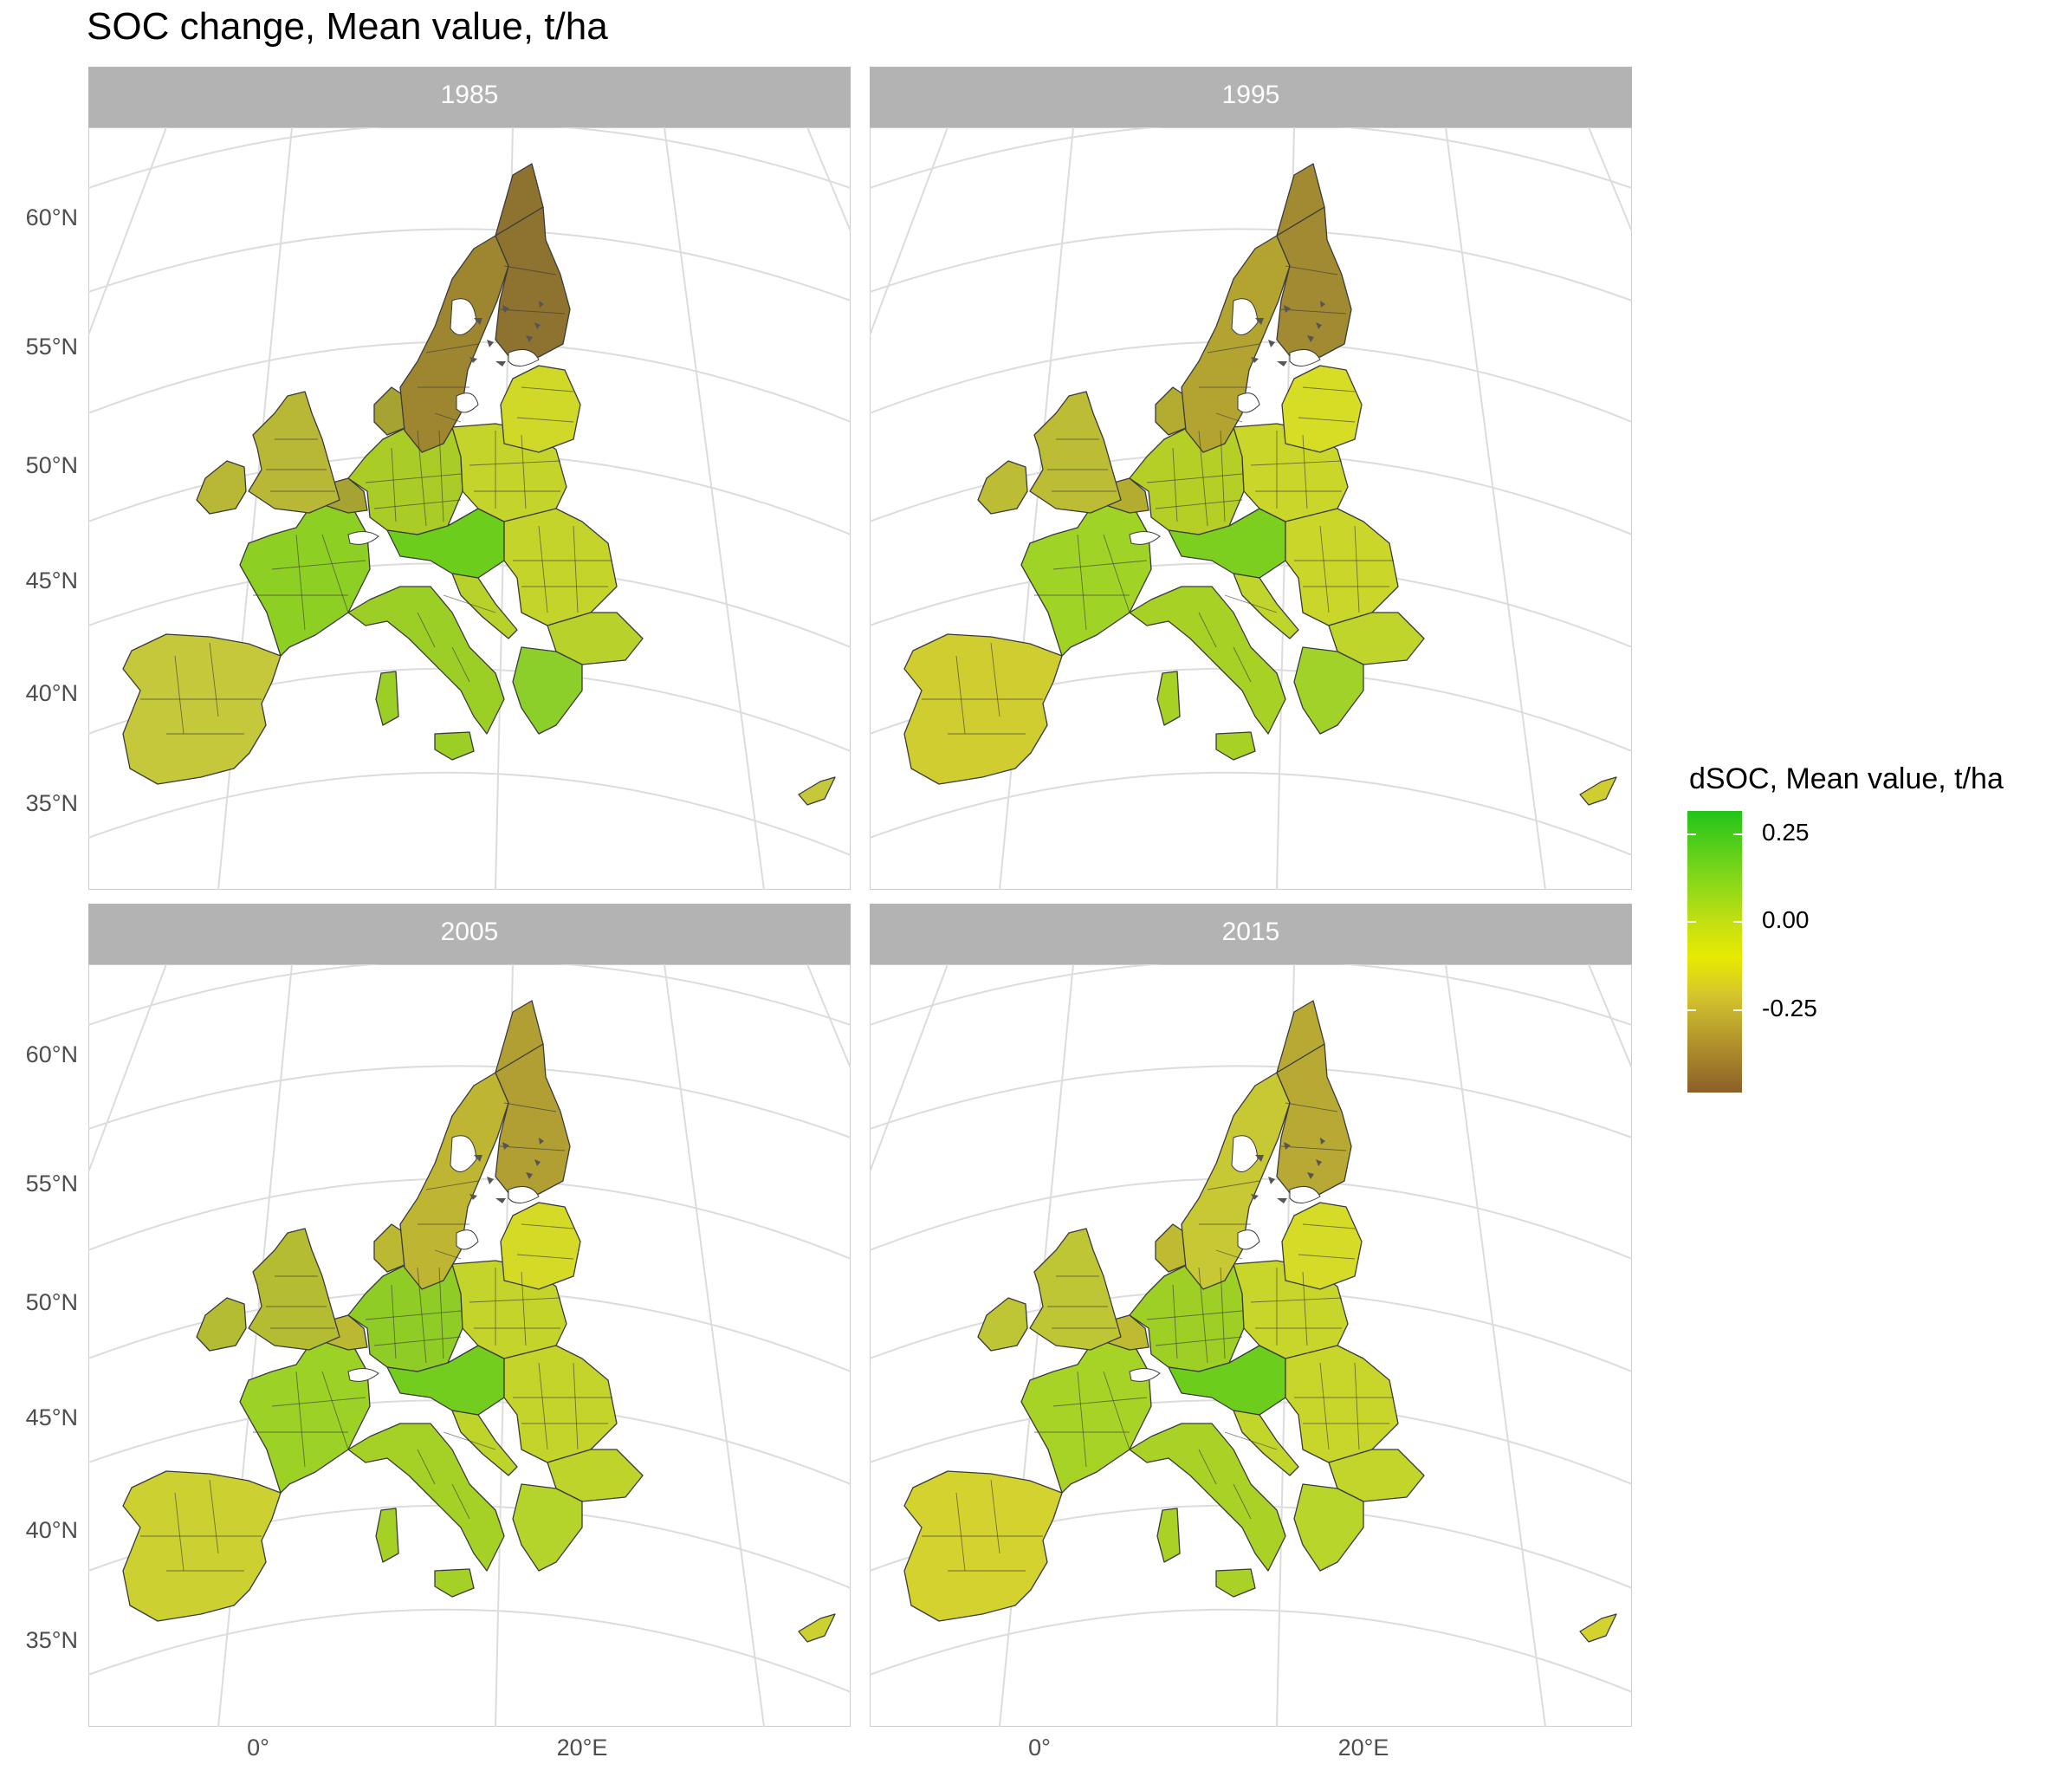  What do you see at coordinates (1789, 1008) in the screenshot?
I see `legend-label-low: -0.25` at bounding box center [1789, 1008].